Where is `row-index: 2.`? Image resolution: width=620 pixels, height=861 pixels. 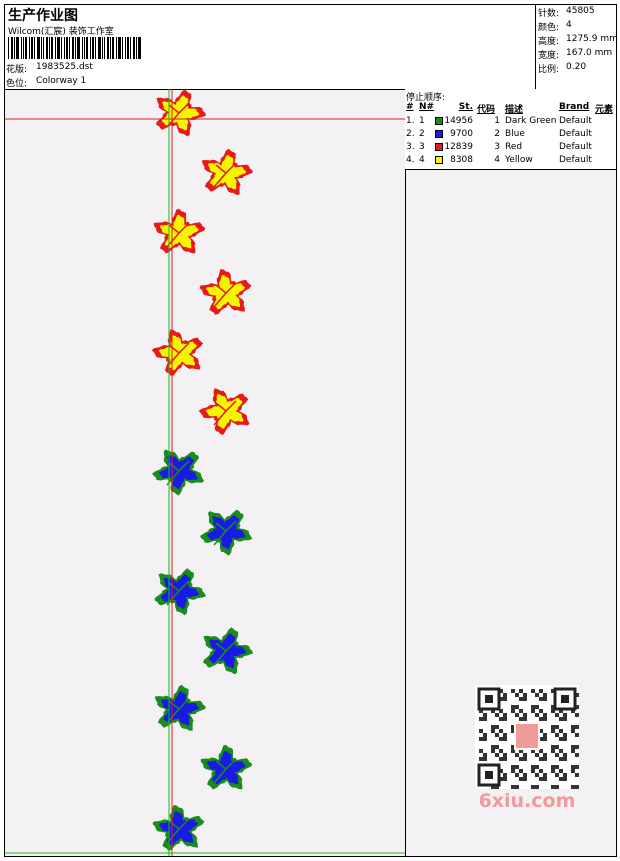 row-index: 2. is located at coordinates (410, 134).